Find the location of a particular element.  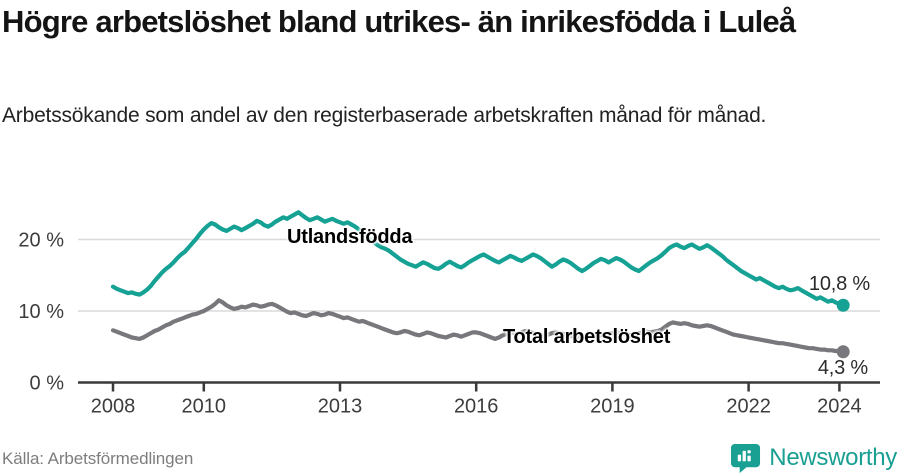

series-label-utlandsfodda: Utlandsfödda is located at coordinates (350, 237).